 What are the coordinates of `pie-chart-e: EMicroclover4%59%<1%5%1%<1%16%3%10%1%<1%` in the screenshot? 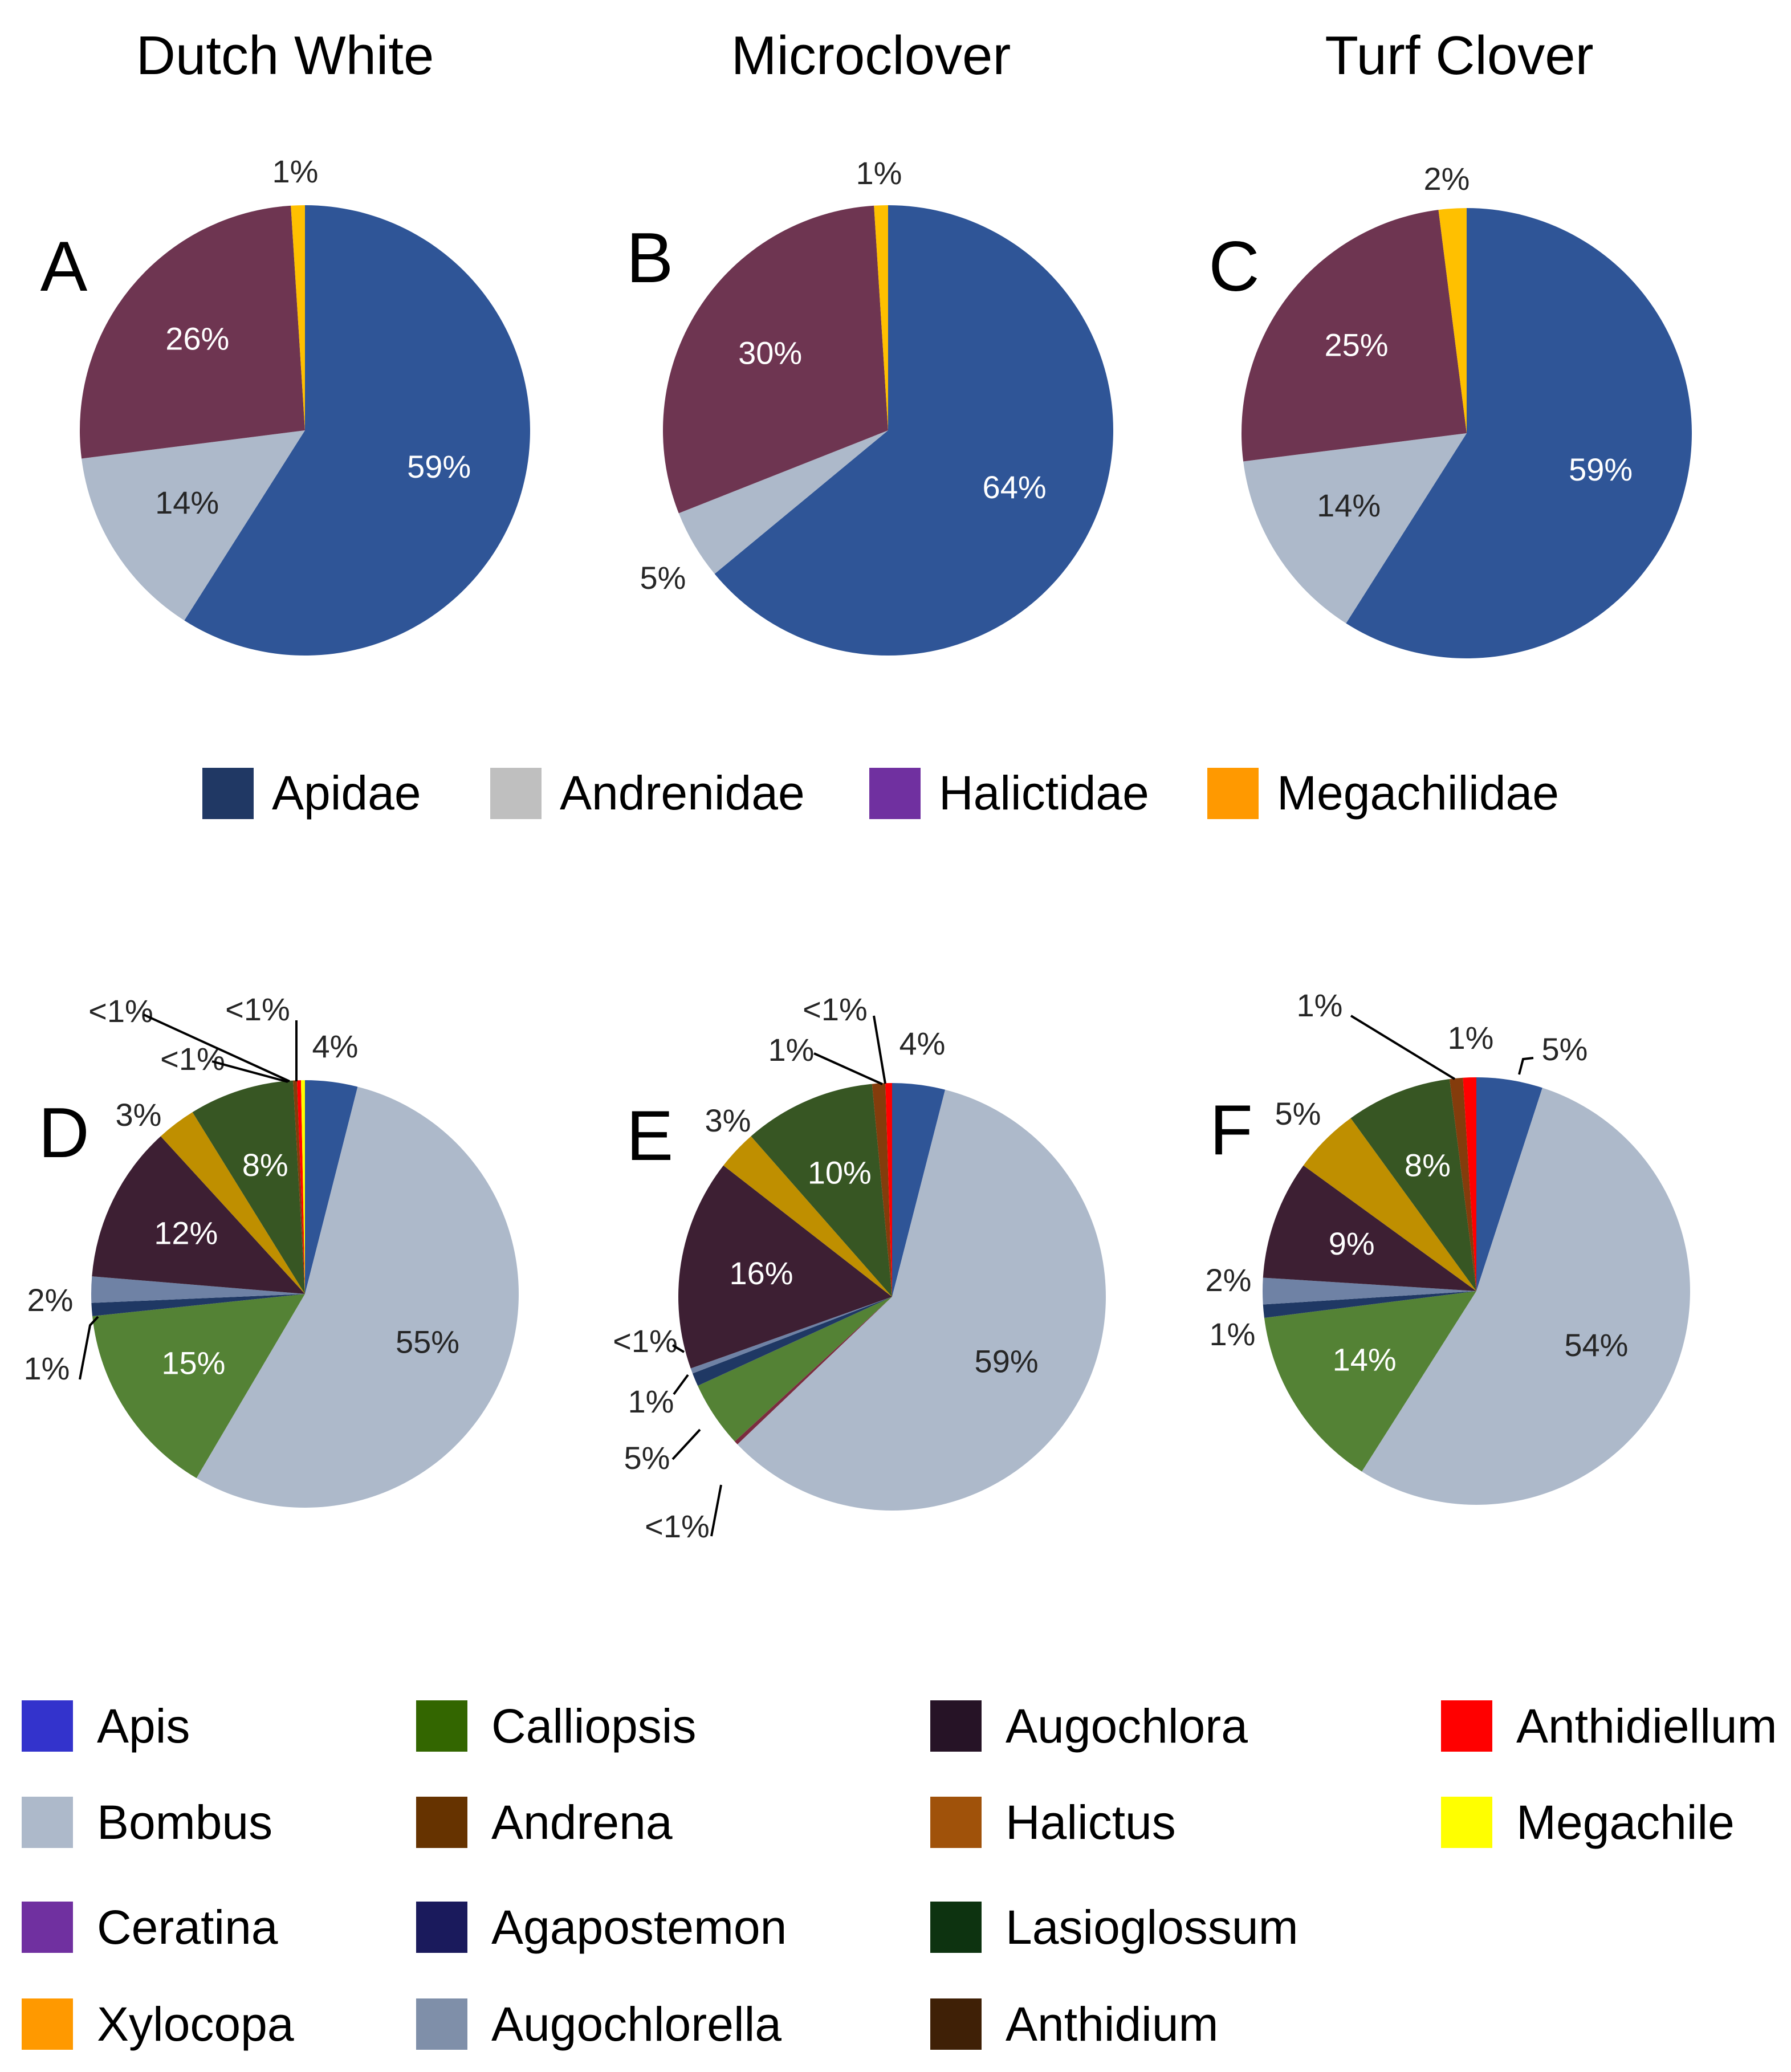 It's located at (859, 1267).